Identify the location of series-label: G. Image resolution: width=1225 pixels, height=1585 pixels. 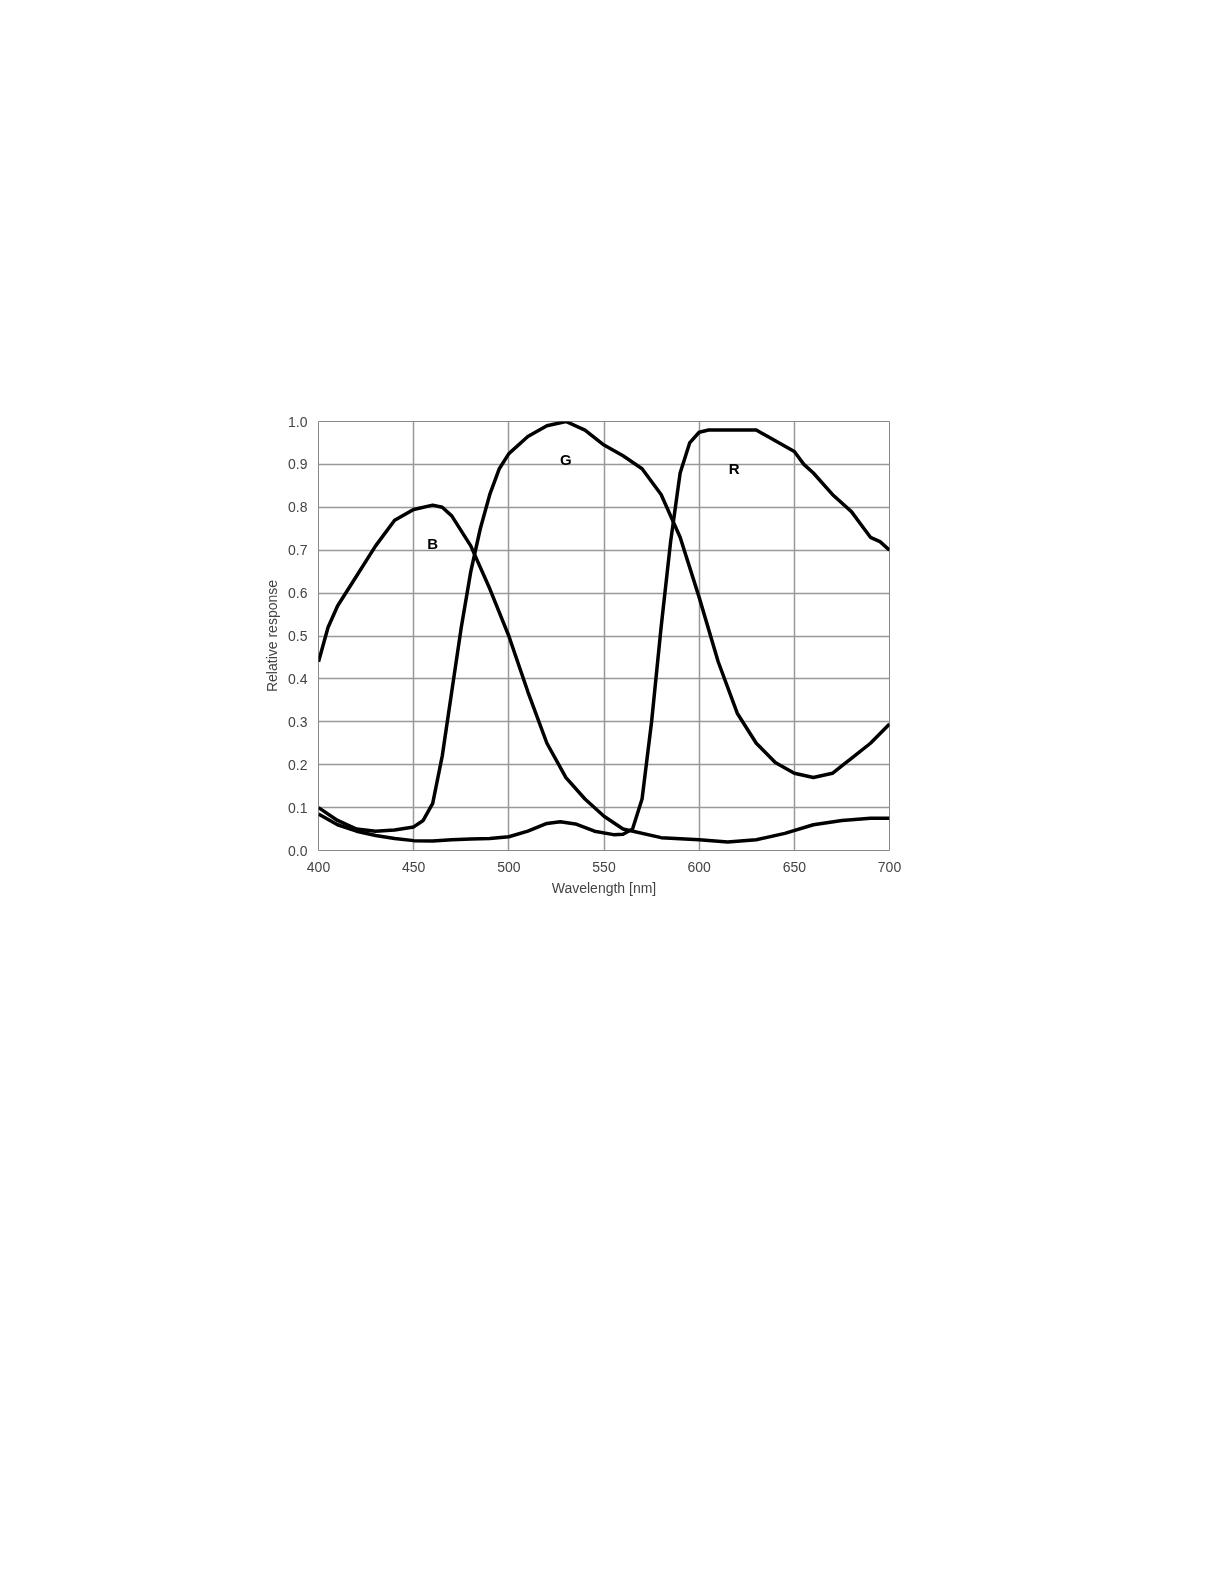
(566, 459).